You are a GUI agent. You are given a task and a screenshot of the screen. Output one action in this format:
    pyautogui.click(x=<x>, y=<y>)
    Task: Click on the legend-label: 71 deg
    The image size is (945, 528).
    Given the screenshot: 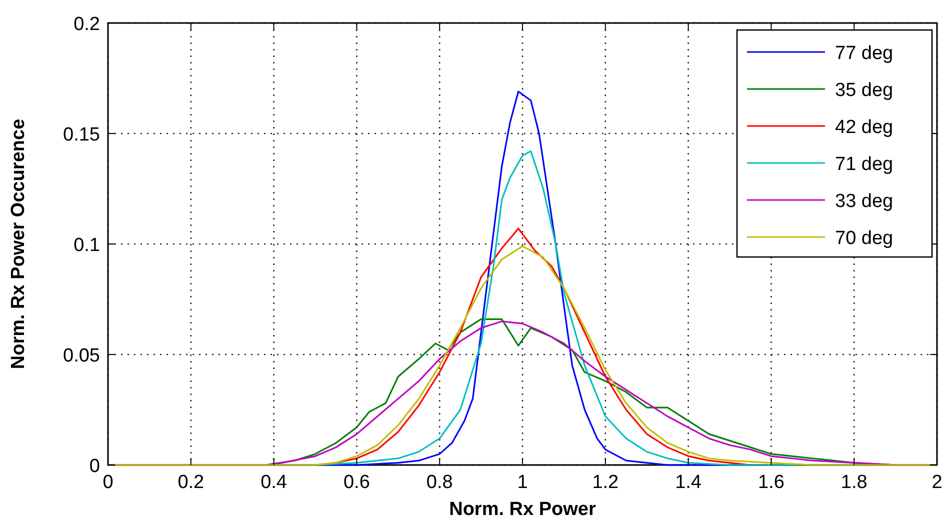 What is the action you would take?
    pyautogui.click(x=864, y=164)
    